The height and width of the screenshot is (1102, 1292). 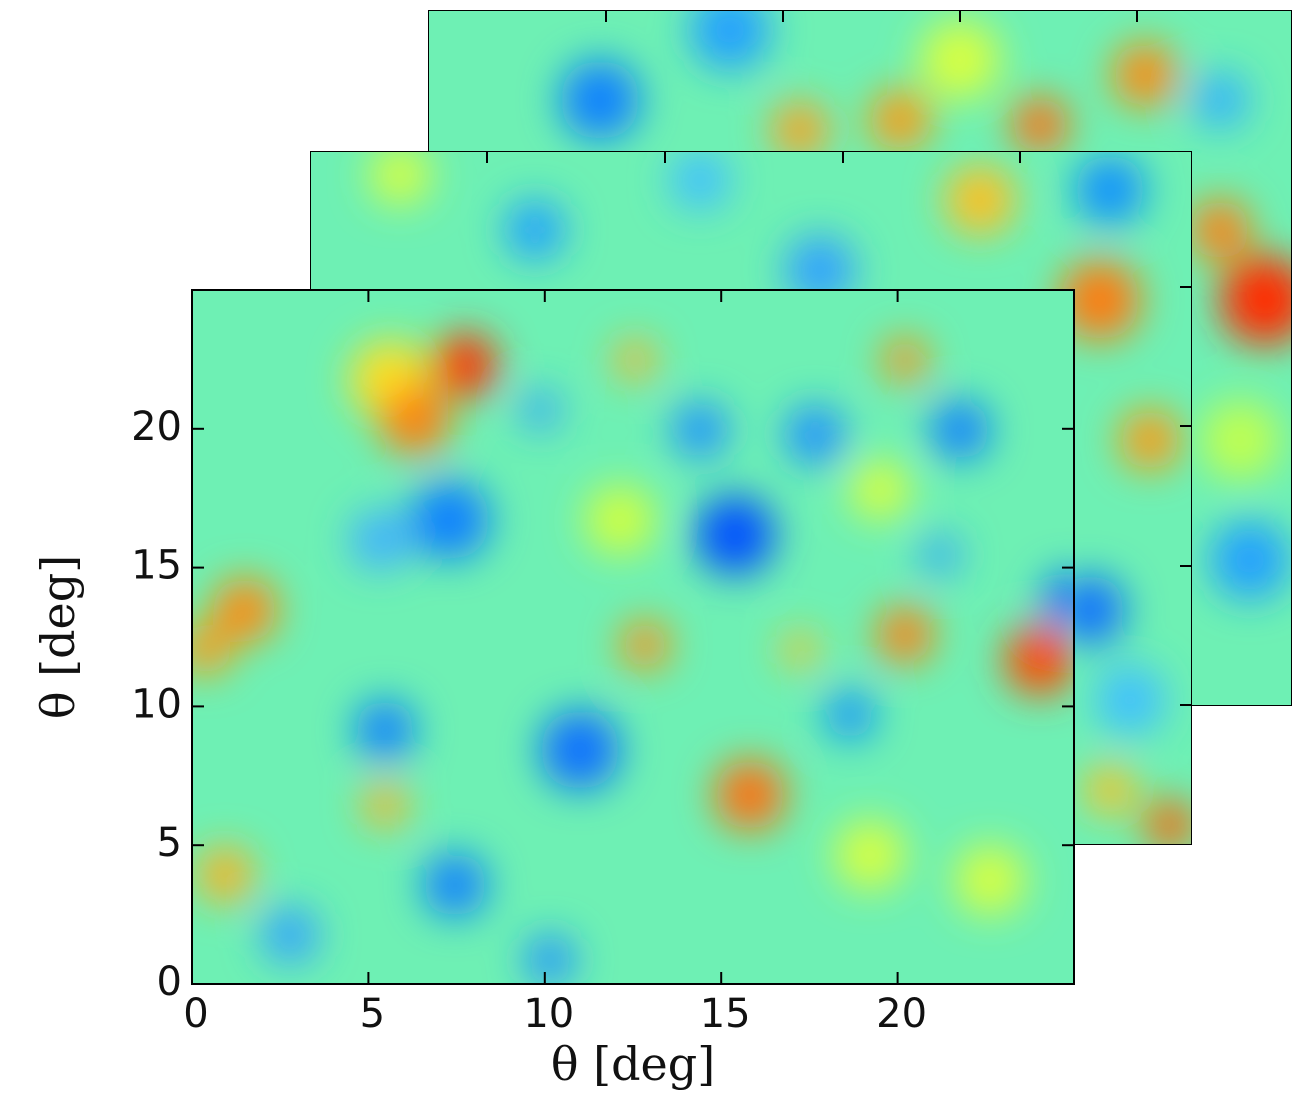 I want to click on x-axis-label: θ [deg], so click(x=633, y=1064).